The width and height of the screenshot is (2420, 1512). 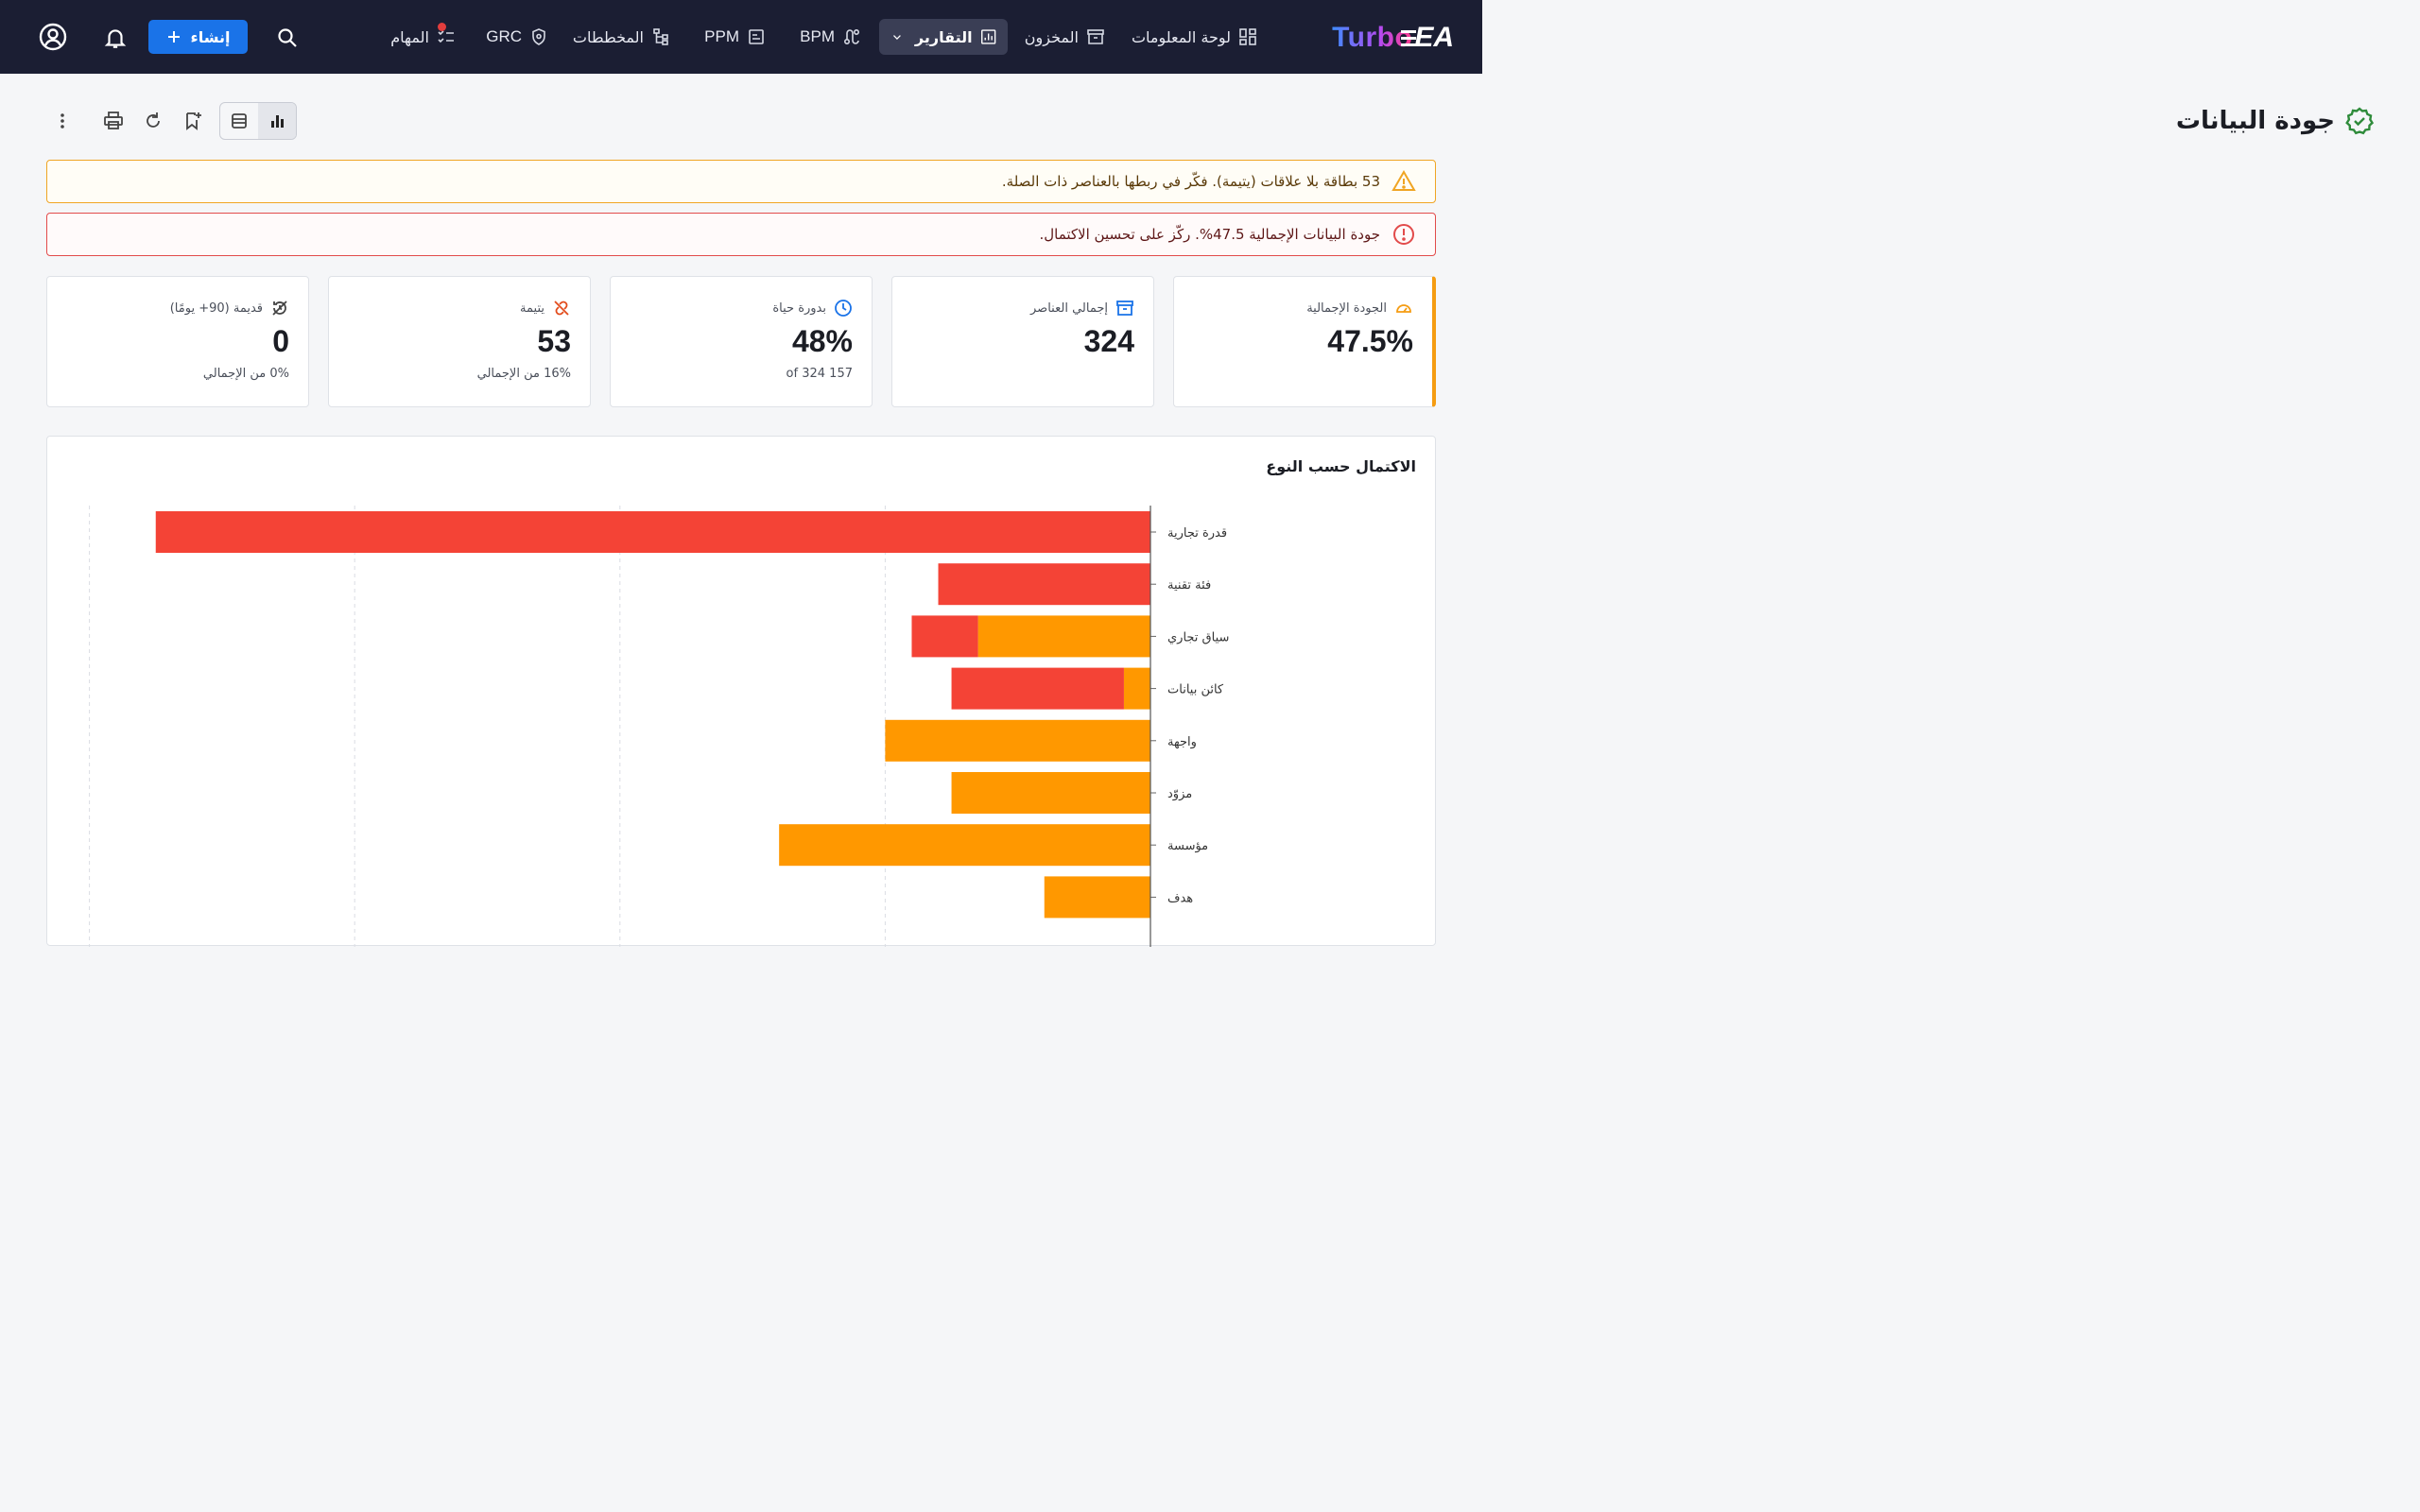 I want to click on bar-chart-icon, so click(x=277, y=121).